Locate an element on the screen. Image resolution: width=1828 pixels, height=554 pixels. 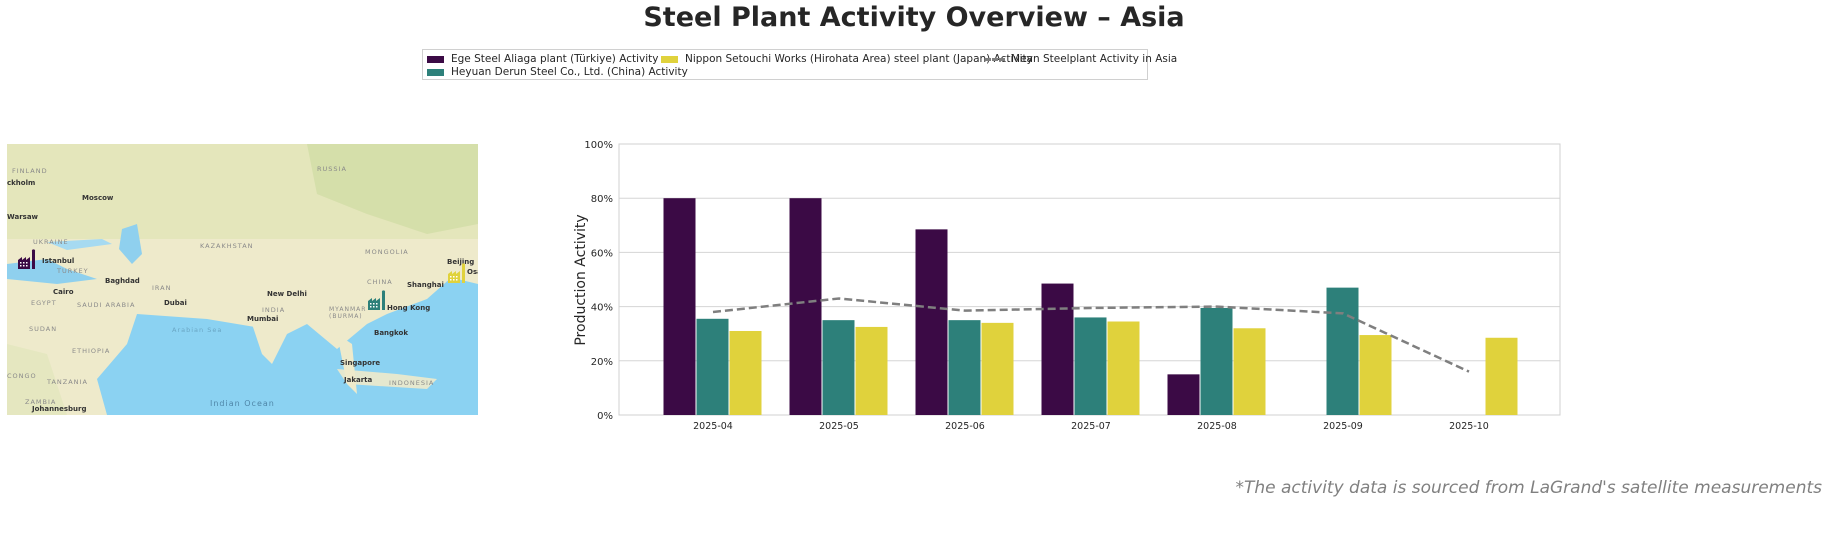
mean-line is located at coordinates (1091, 335).